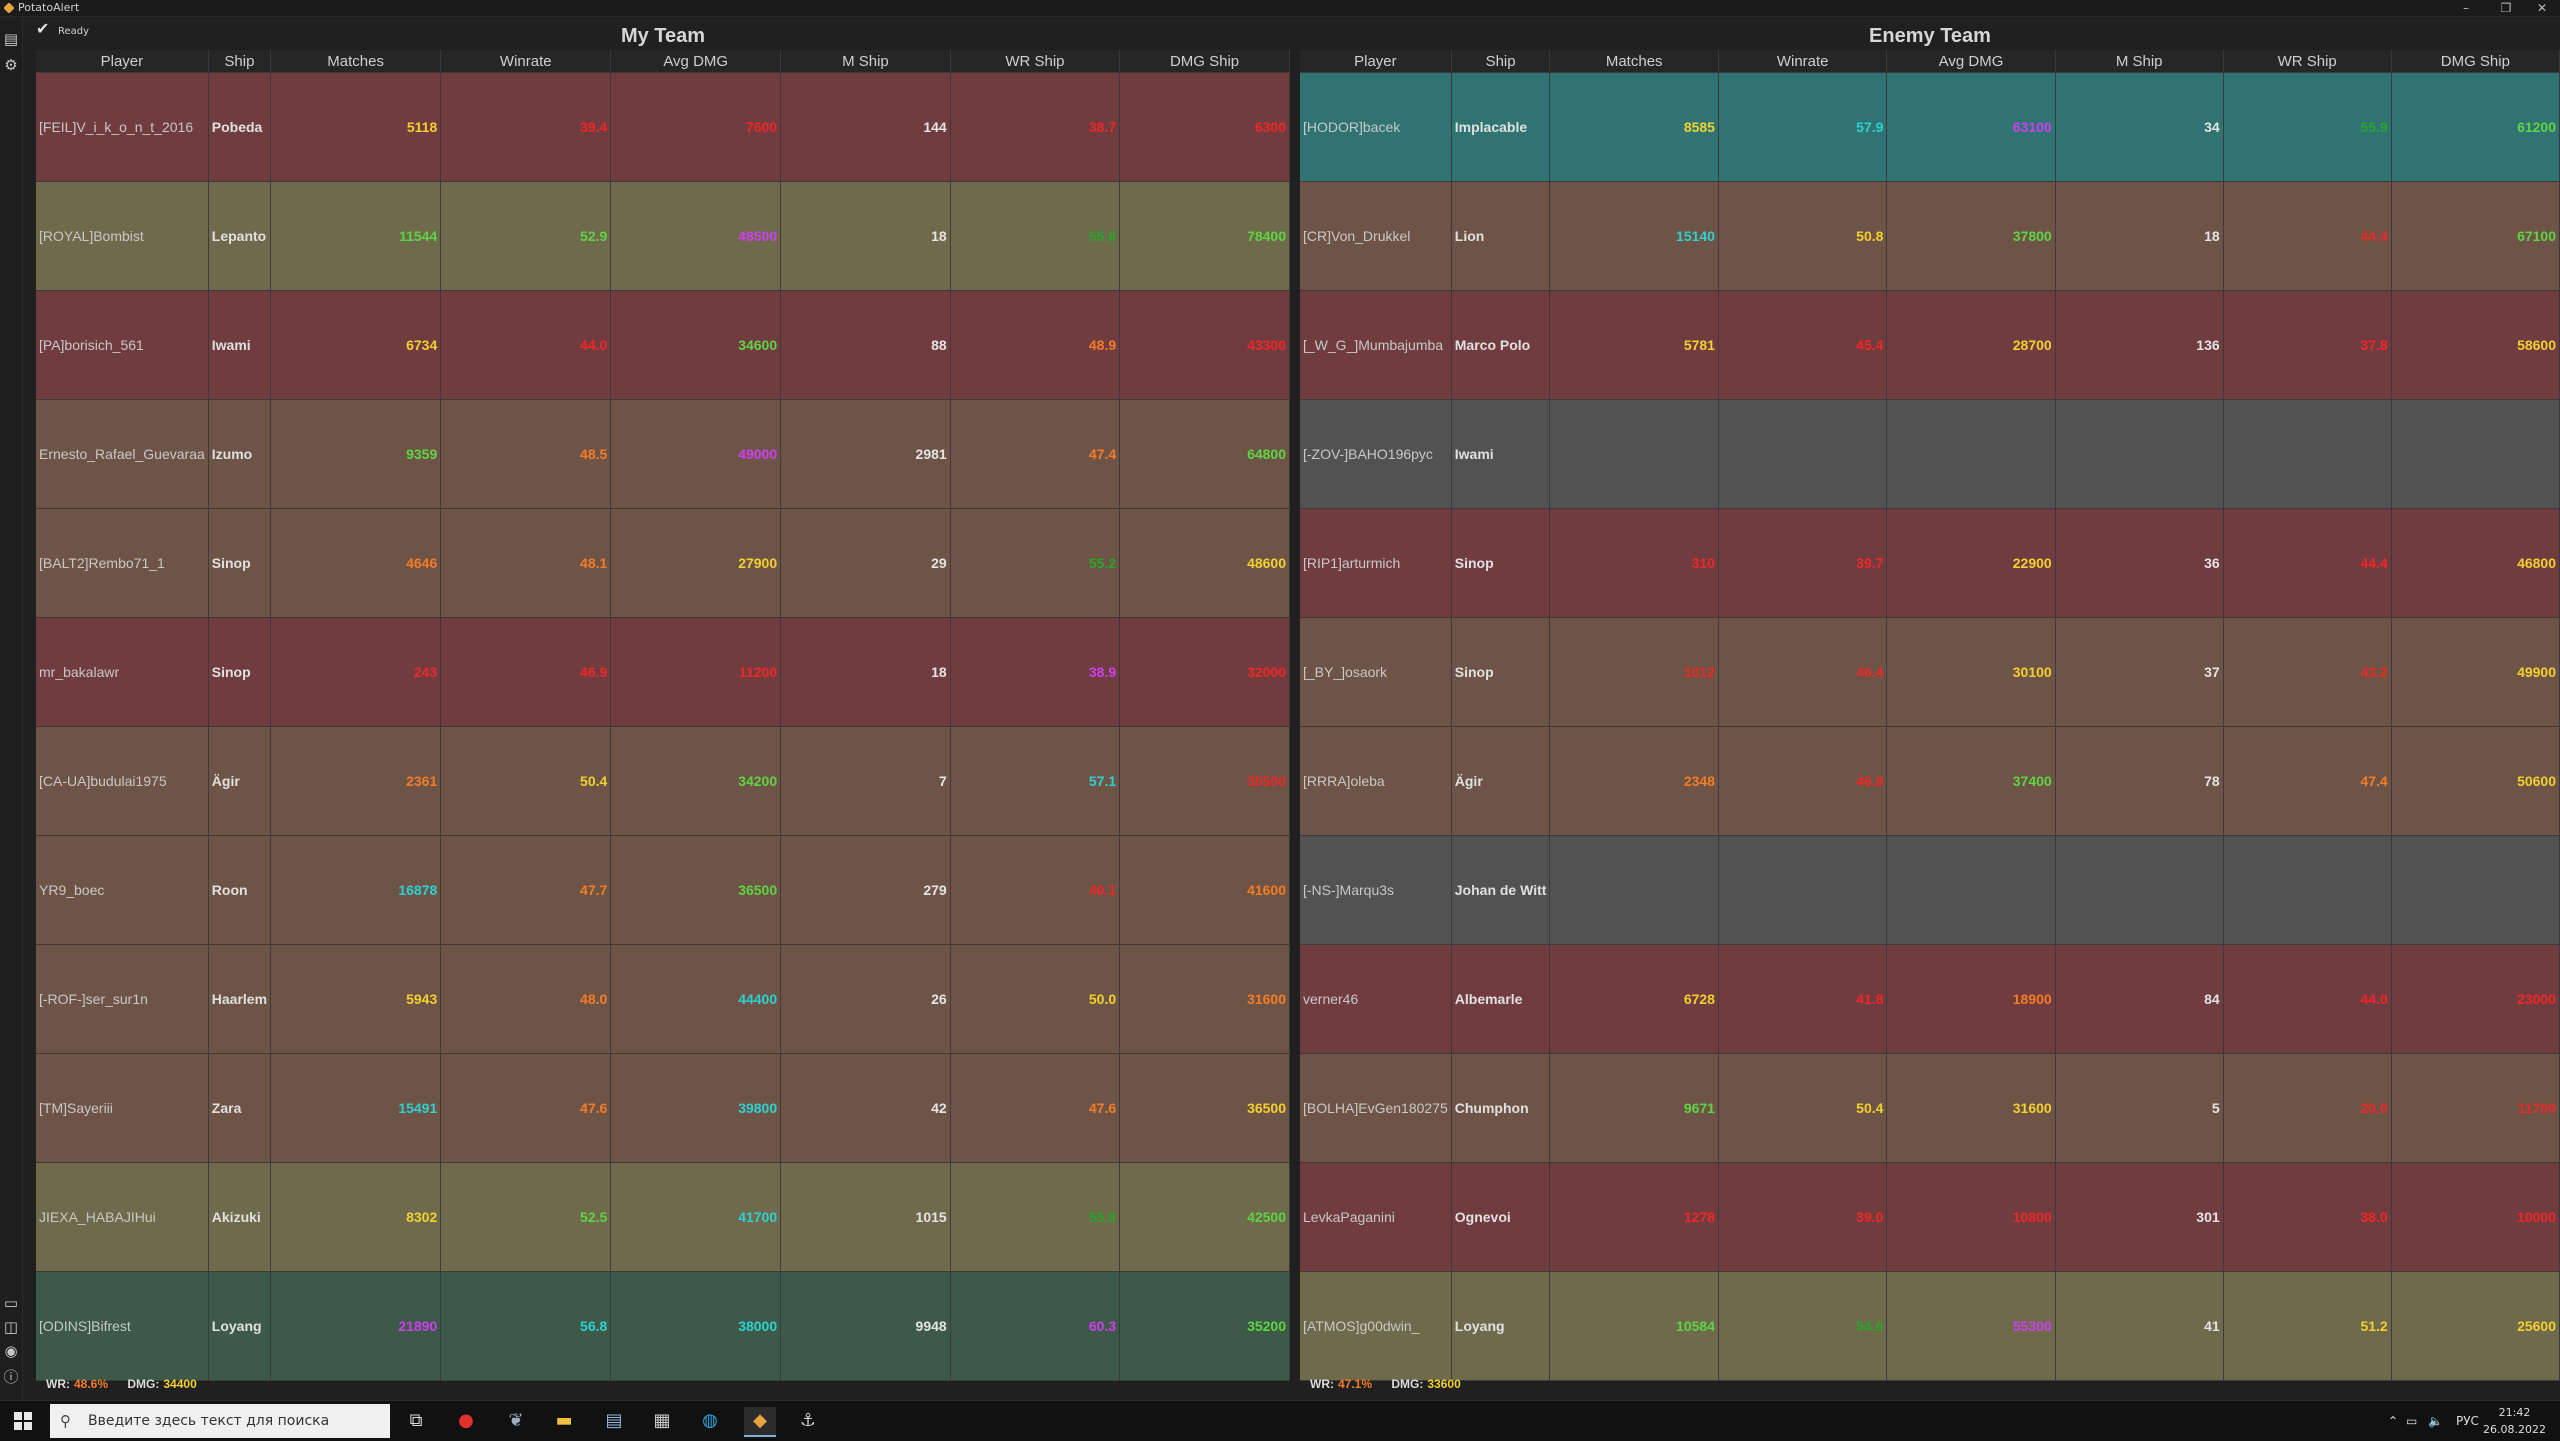  Describe the element at coordinates (416, 1420) in the screenshot. I see `task-view-icon: ⧉` at that location.